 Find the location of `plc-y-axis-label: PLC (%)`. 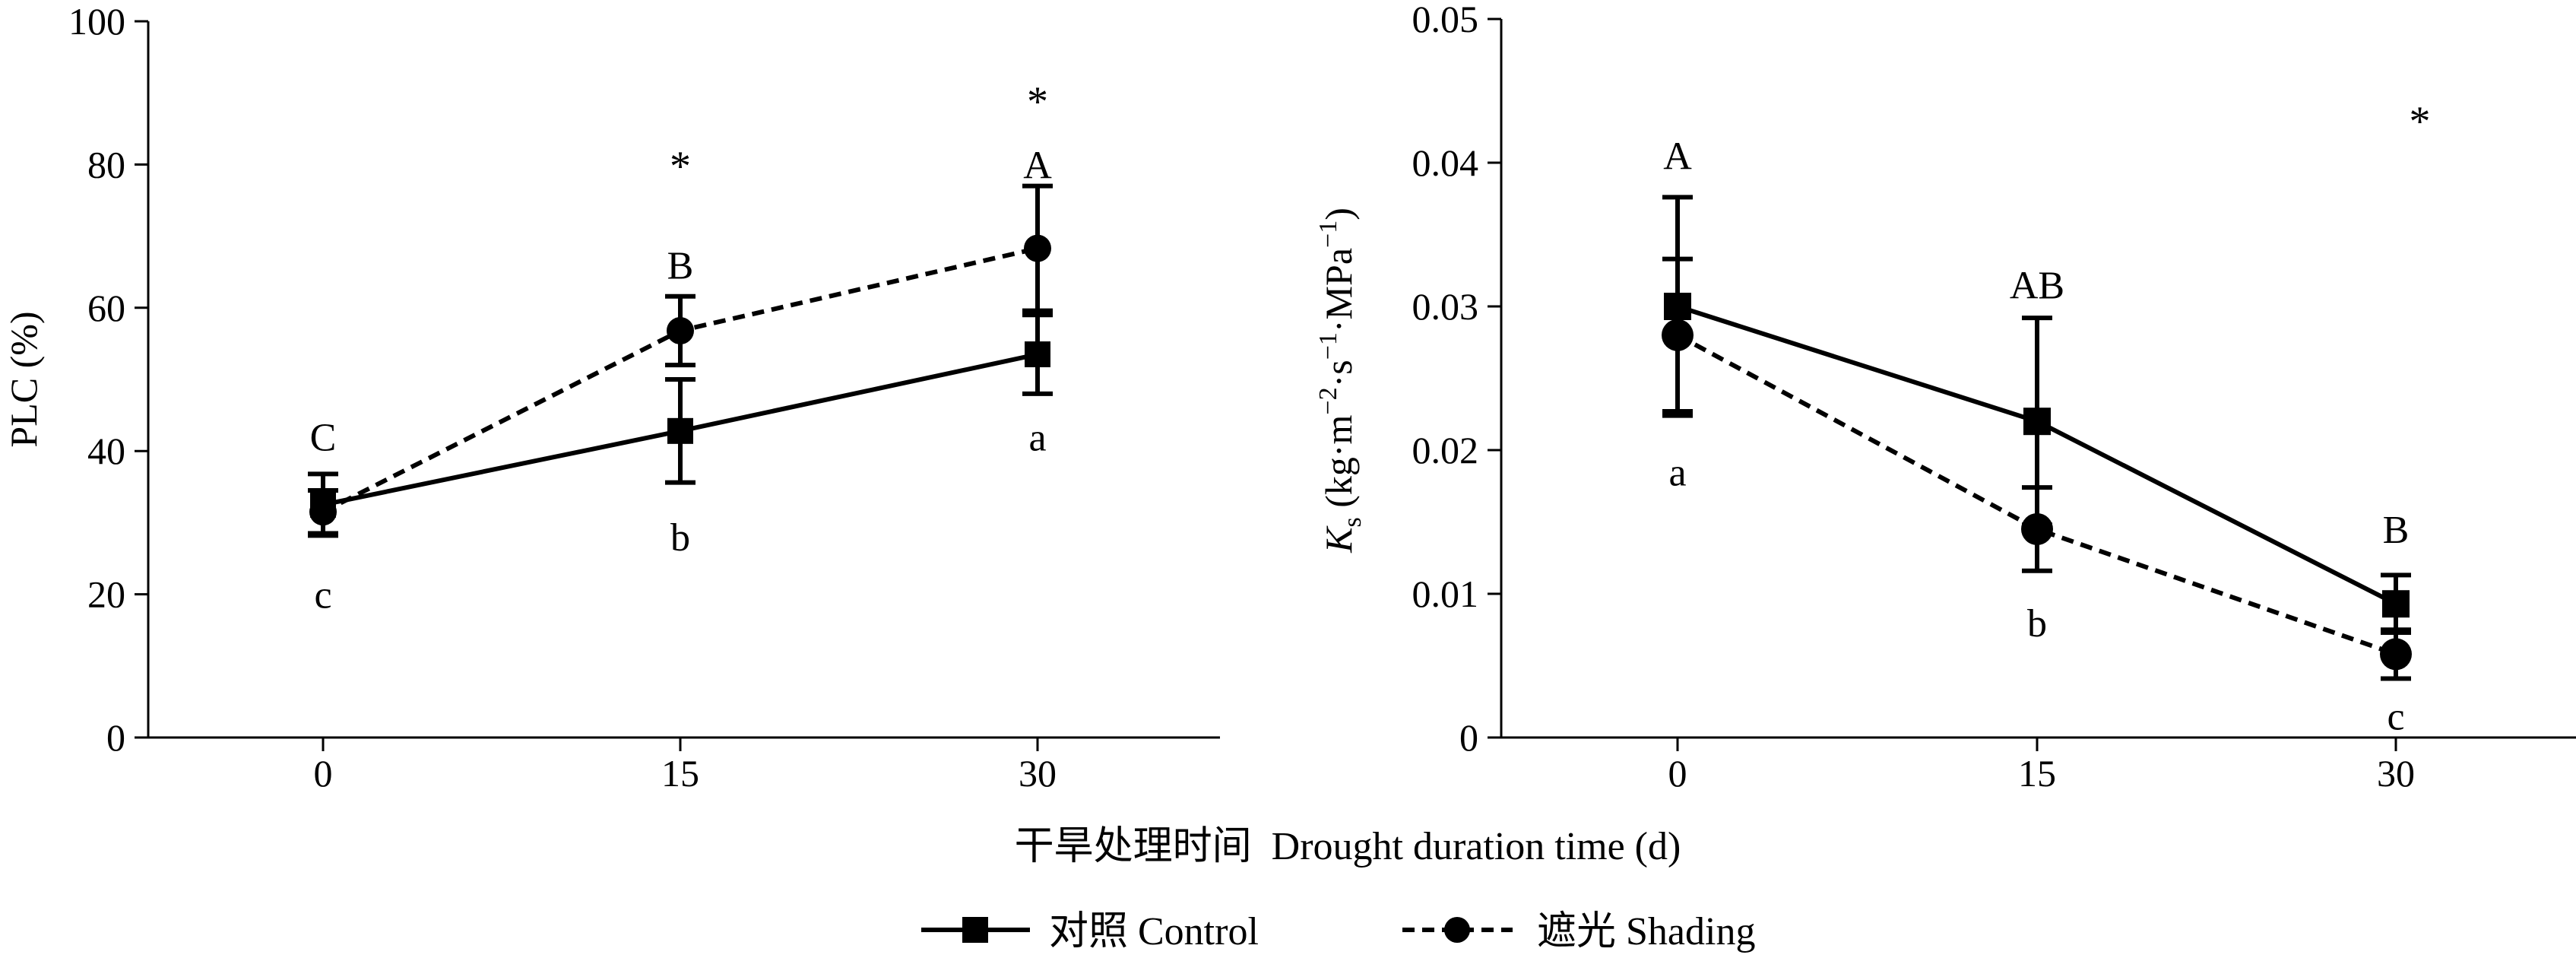

plc-y-axis-label: PLC (%) is located at coordinates (23, 379).